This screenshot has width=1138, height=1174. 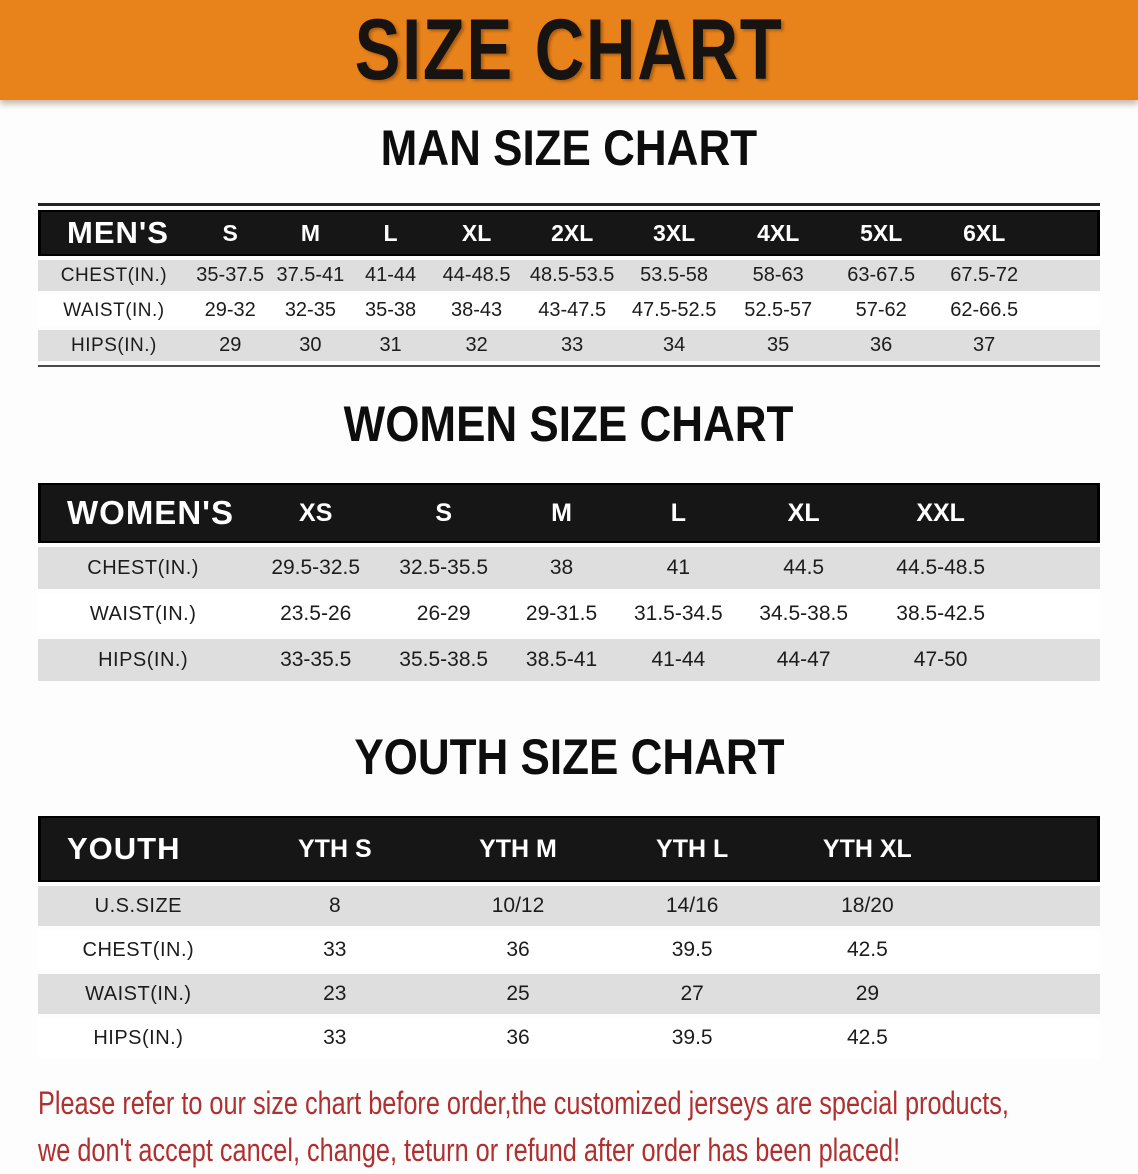 What do you see at coordinates (138, 950) in the screenshot?
I see `youth-row-label: CHEST(IN.)` at bounding box center [138, 950].